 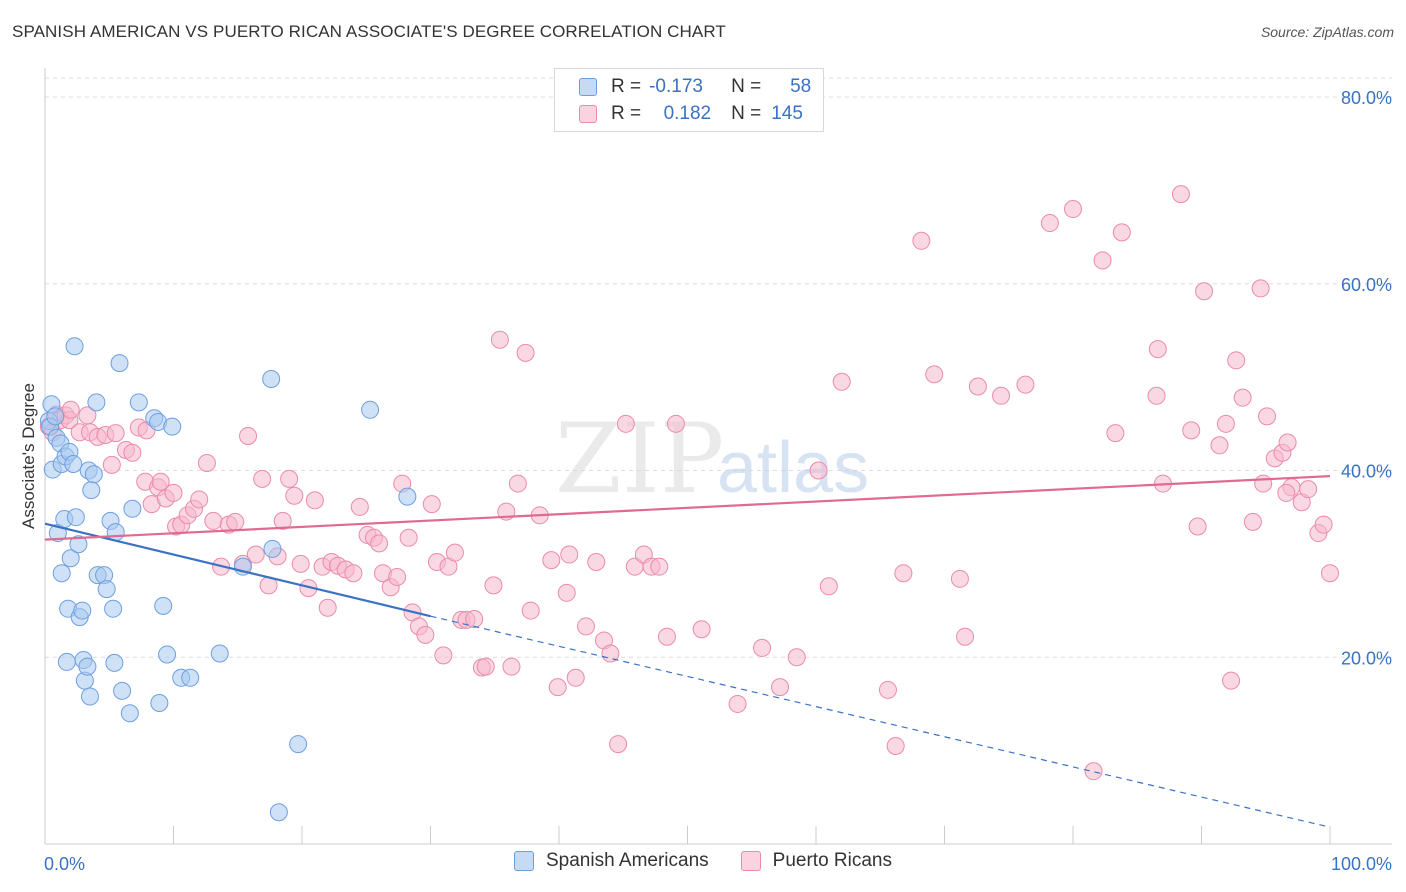 I want to click on watermark-zip: ZIP, so click(x=639, y=459).